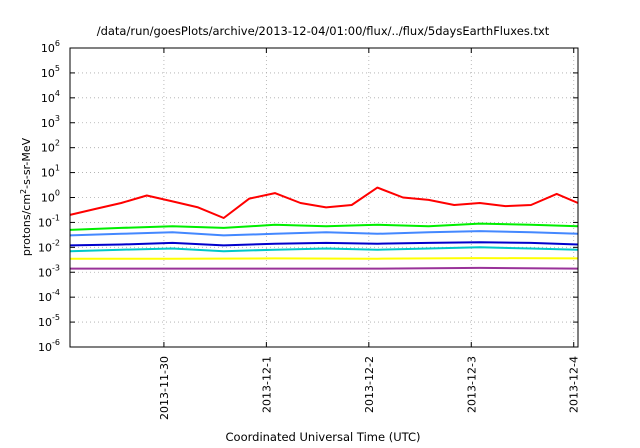 Image resolution: width=640 pixels, height=448 pixels. I want to click on x-tick-label: 2013-12-4, so click(574, 384).